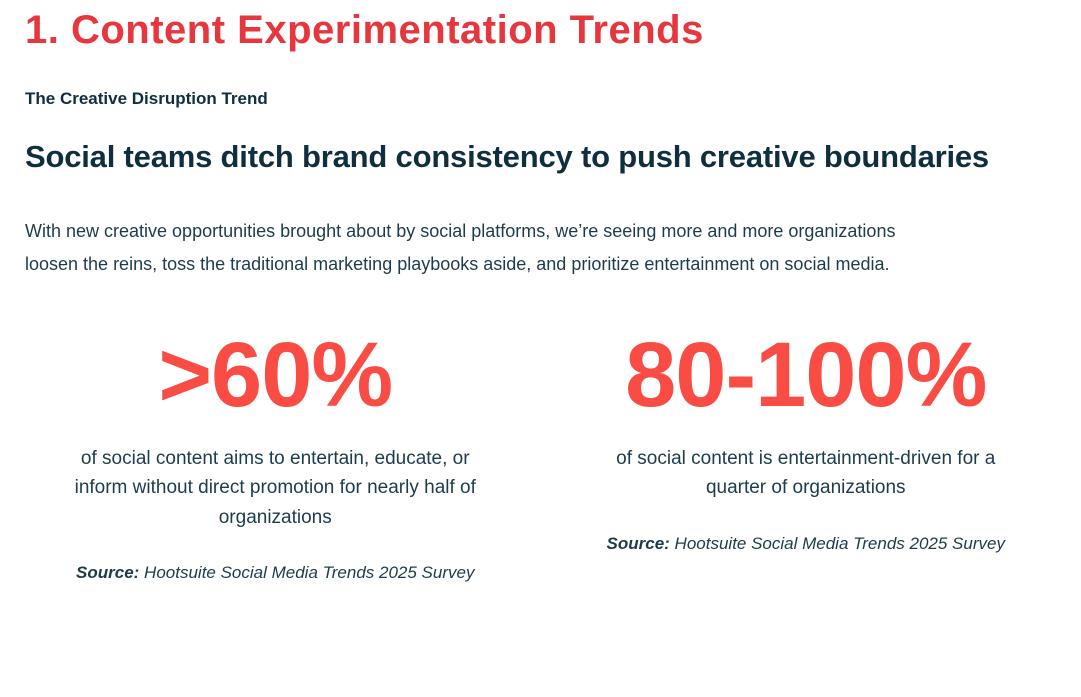 The width and height of the screenshot is (1081, 697). I want to click on source-label-right: Source:, so click(638, 543).